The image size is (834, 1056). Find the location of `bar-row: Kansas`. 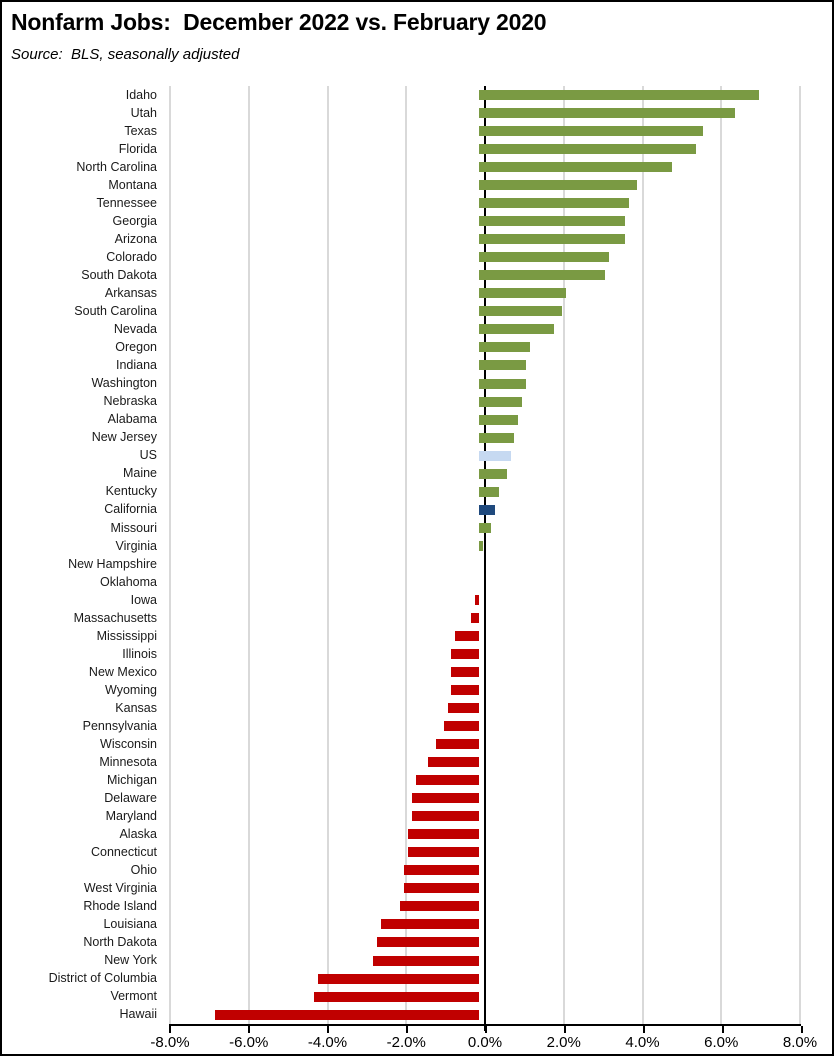

bar-row: Kansas is located at coordinates (417, 708).